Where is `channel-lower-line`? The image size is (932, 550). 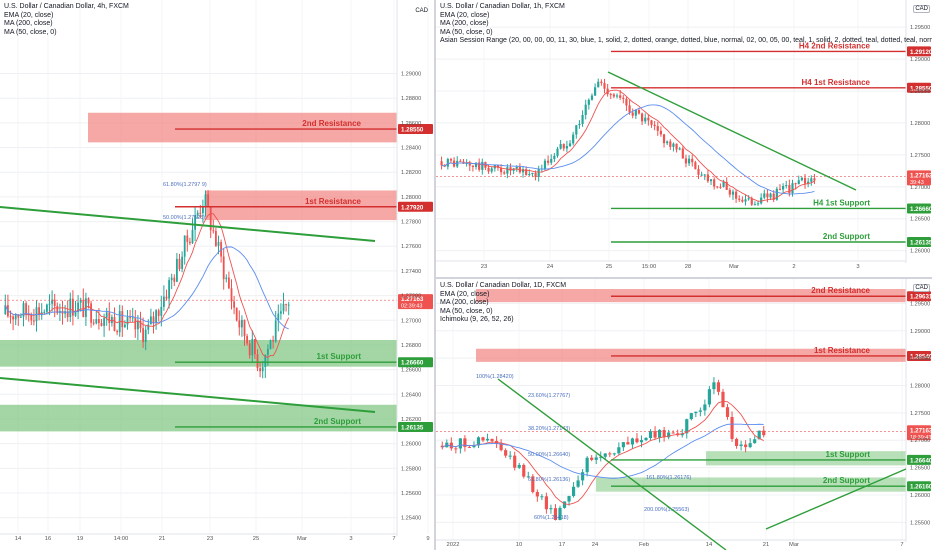 channel-lower-line is located at coordinates (188, 395).